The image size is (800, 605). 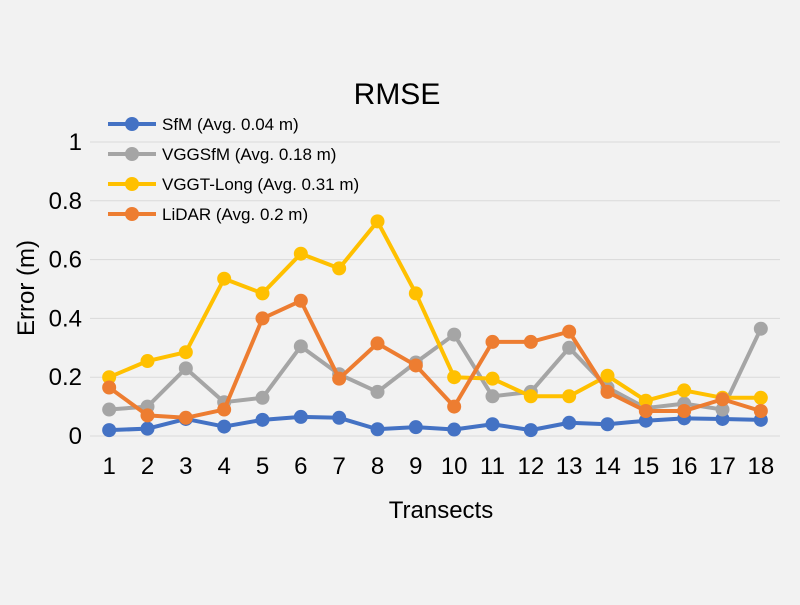 What do you see at coordinates (75, 436) in the screenshot?
I see `y-tick-label: 0` at bounding box center [75, 436].